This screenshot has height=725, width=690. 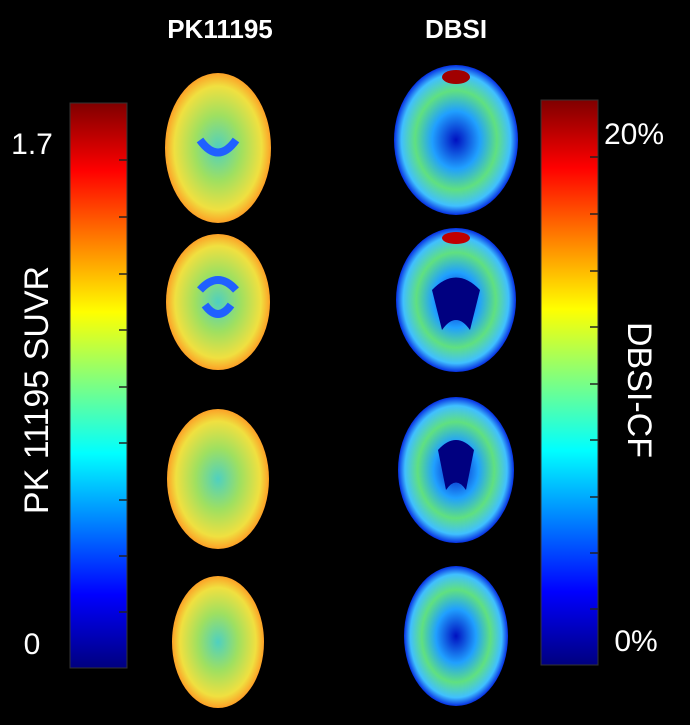 What do you see at coordinates (639, 390) in the screenshot?
I see `colorbar-label: DBSI-CF` at bounding box center [639, 390].